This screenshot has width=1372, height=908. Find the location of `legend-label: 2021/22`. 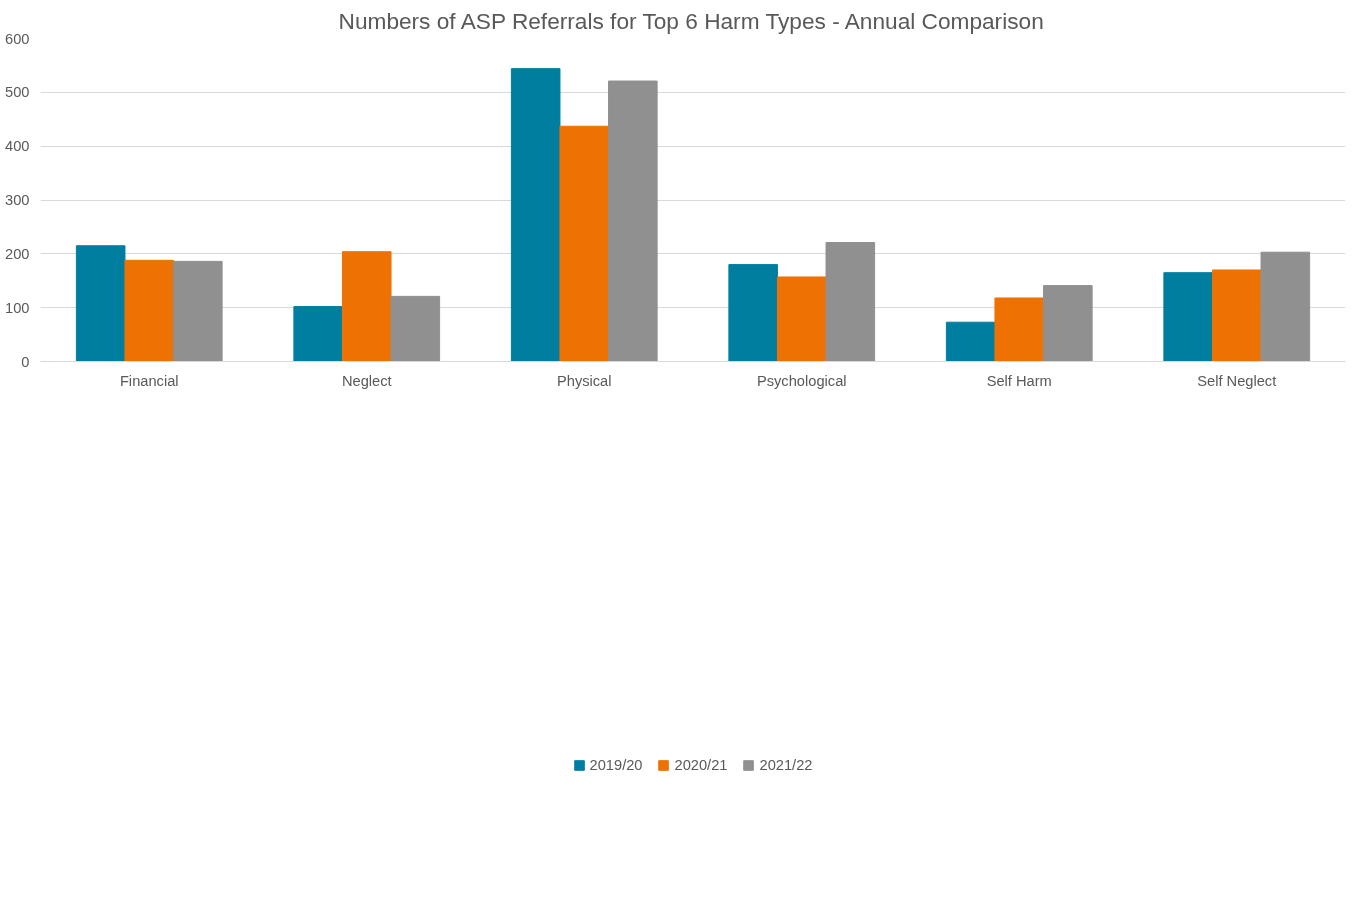

legend-label: 2021/22 is located at coordinates (786, 765).